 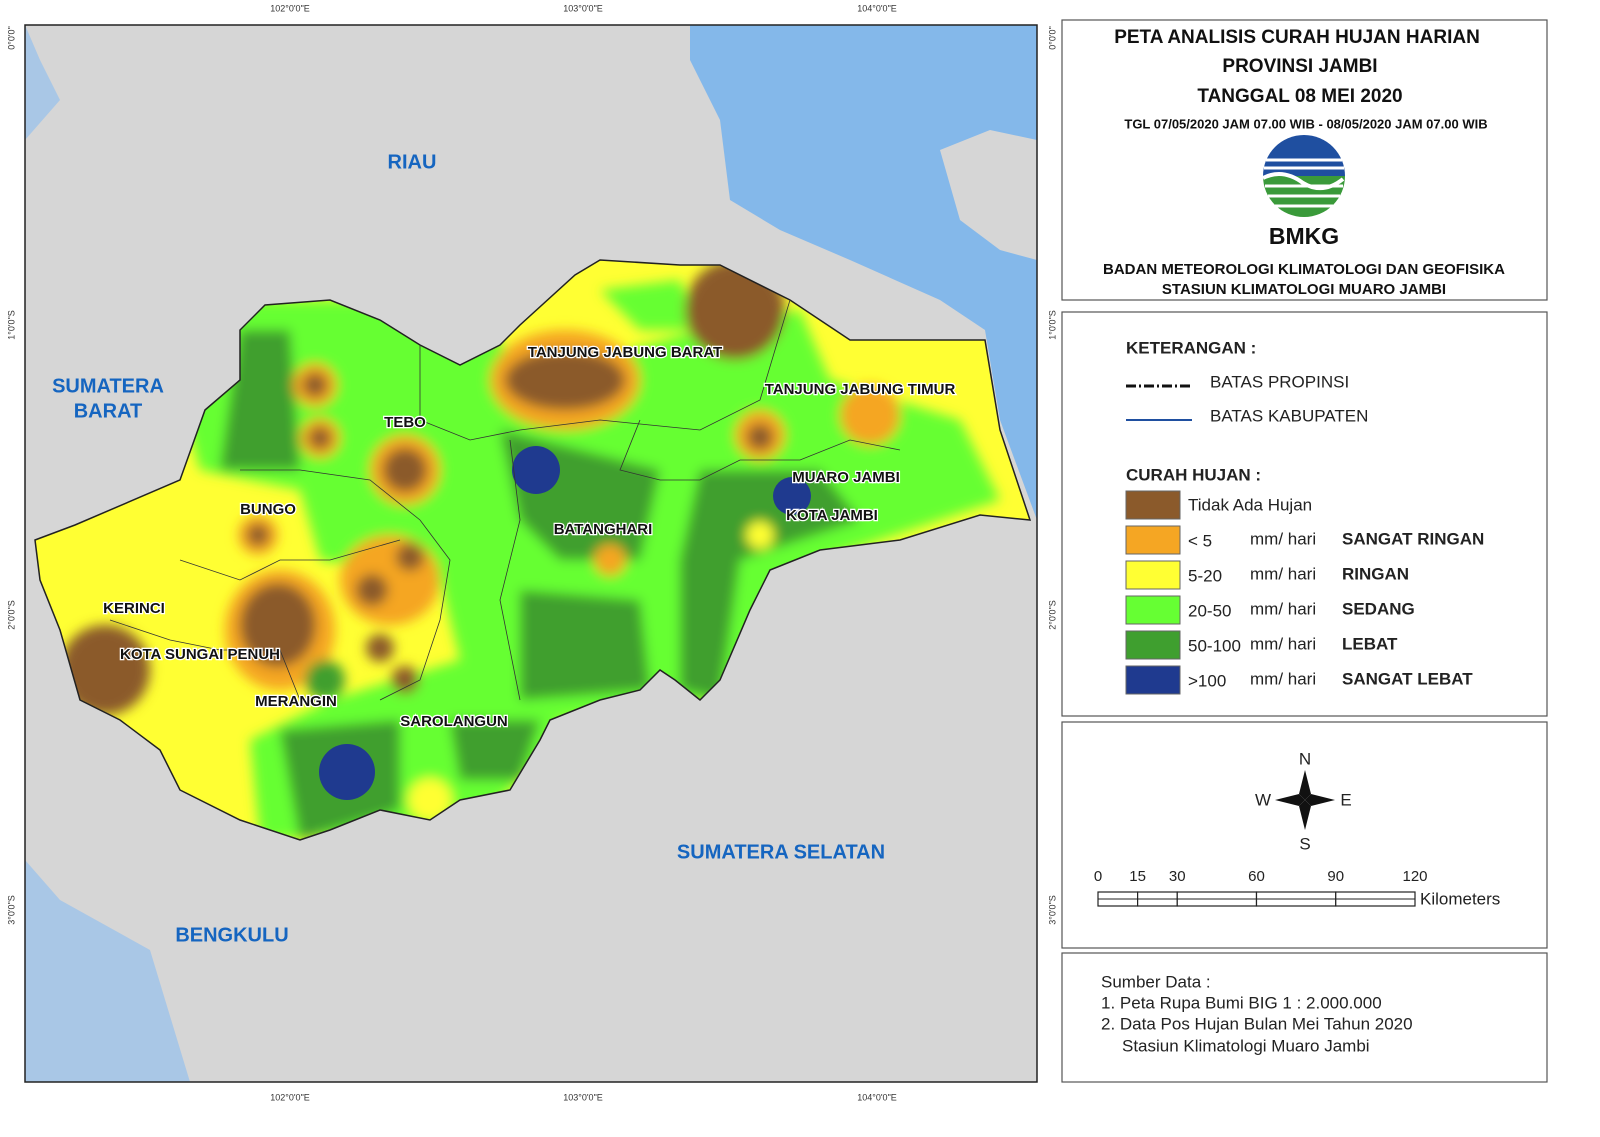 What do you see at coordinates (603, 529) in the screenshot?
I see `district-label: BATANGHARI` at bounding box center [603, 529].